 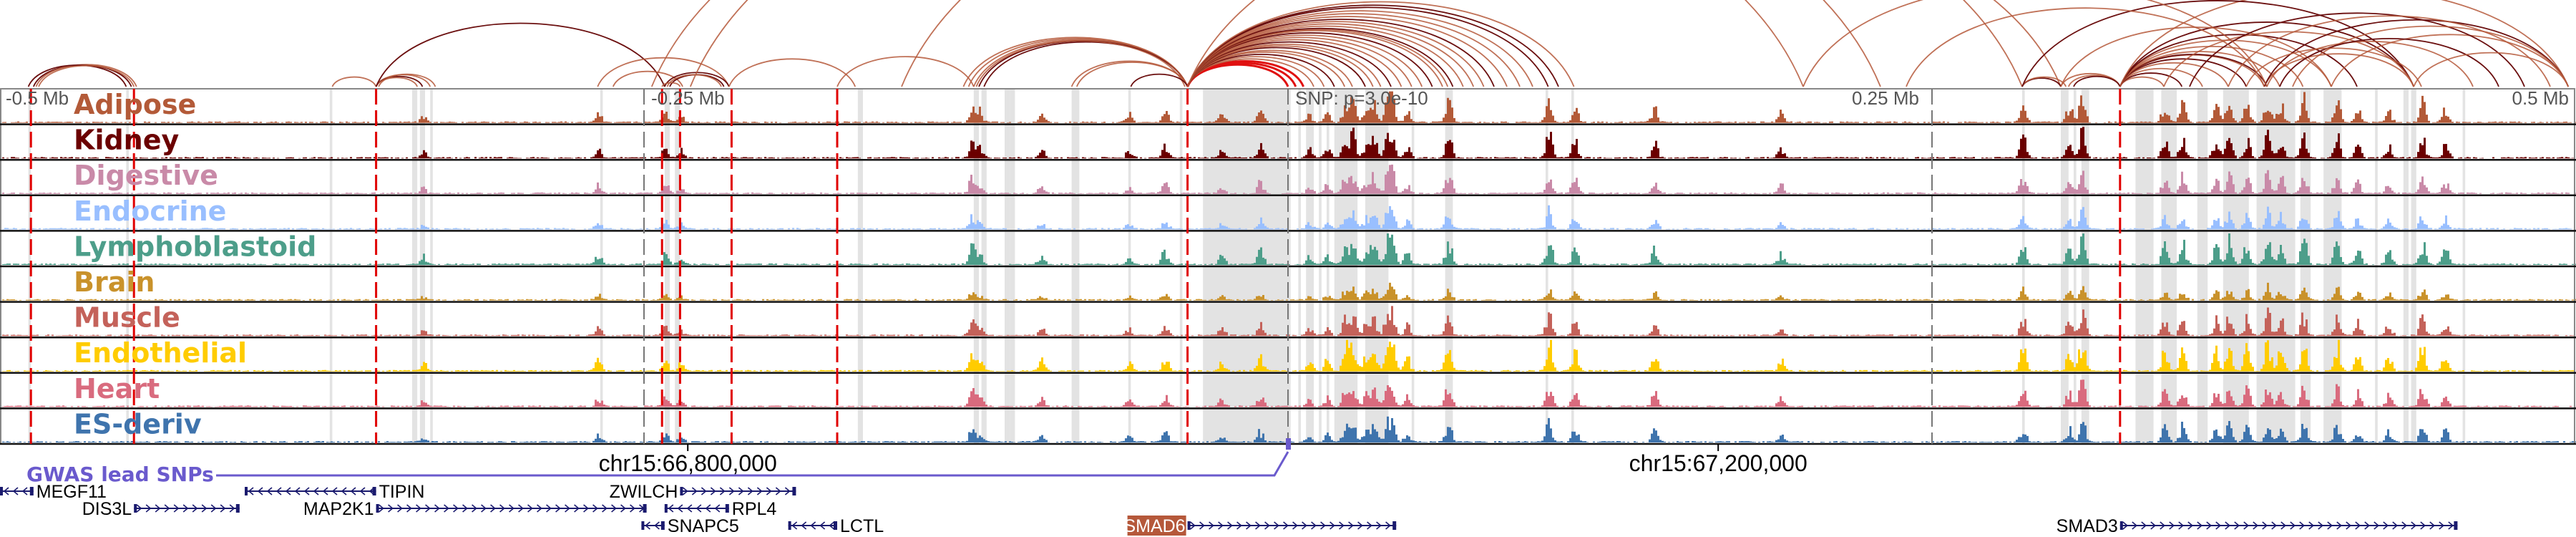 I want to click on gene-tipin: TIPIN, so click(x=335, y=492).